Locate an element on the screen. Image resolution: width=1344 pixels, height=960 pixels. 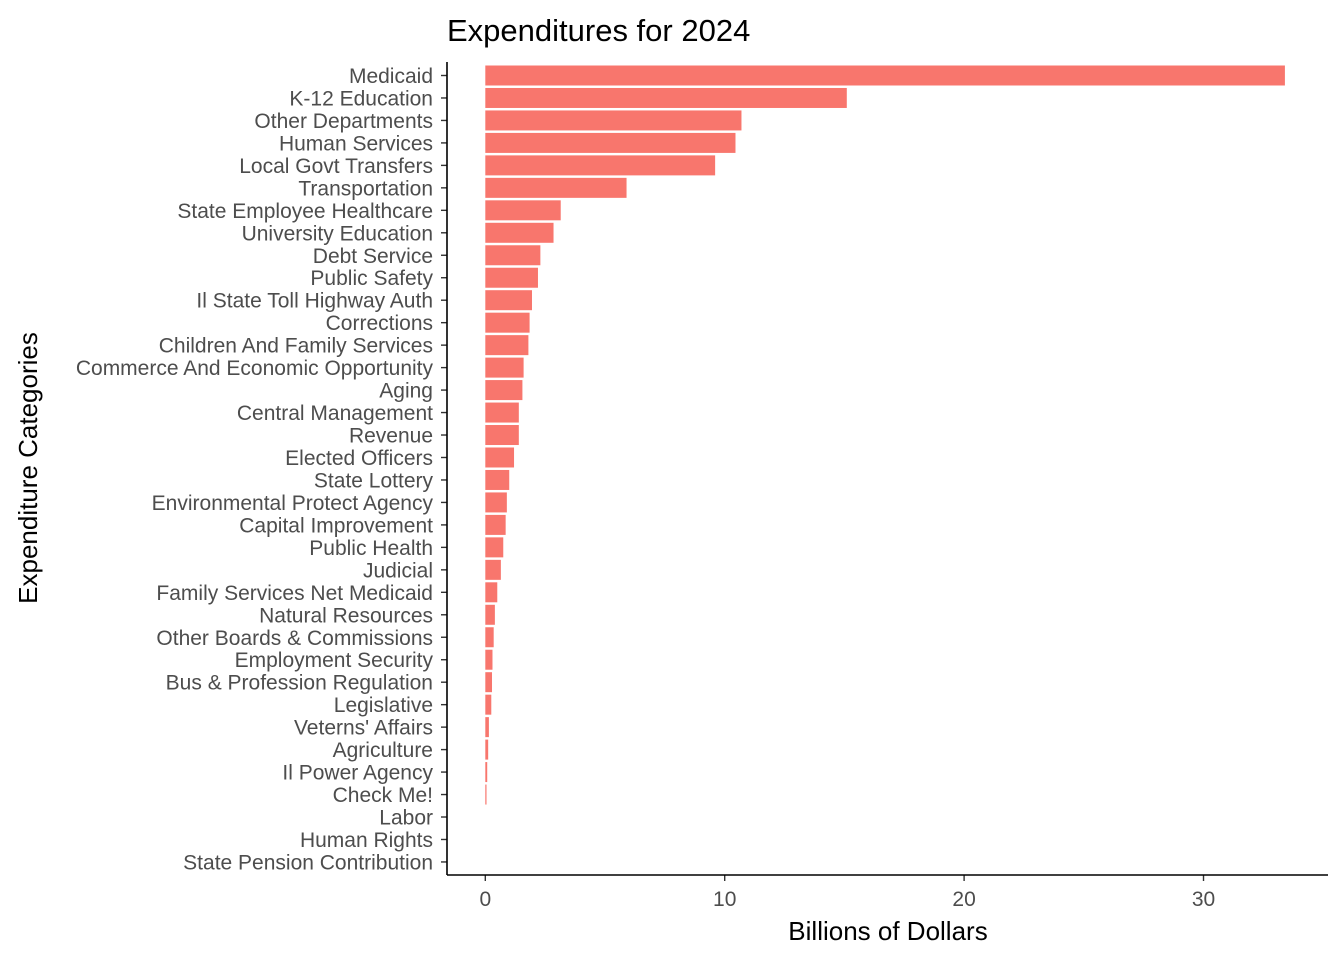
category-label: Human Rights is located at coordinates (366, 840).